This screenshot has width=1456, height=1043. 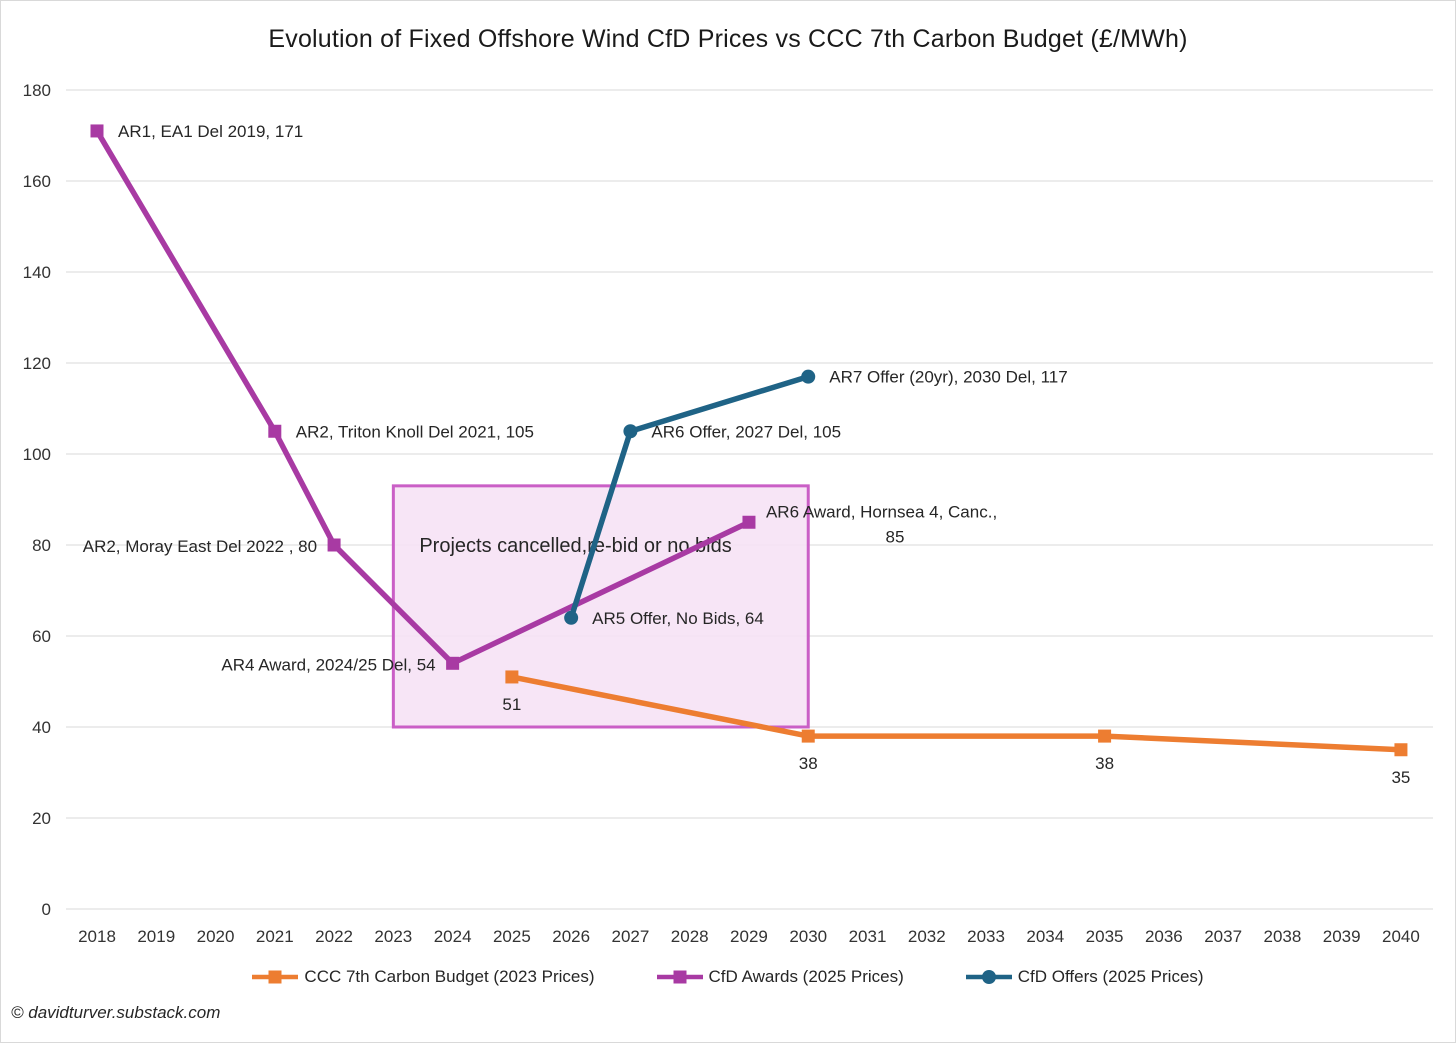 I want to click on legend-label: CfD Offers (2025 Prices), so click(x=1110, y=976).